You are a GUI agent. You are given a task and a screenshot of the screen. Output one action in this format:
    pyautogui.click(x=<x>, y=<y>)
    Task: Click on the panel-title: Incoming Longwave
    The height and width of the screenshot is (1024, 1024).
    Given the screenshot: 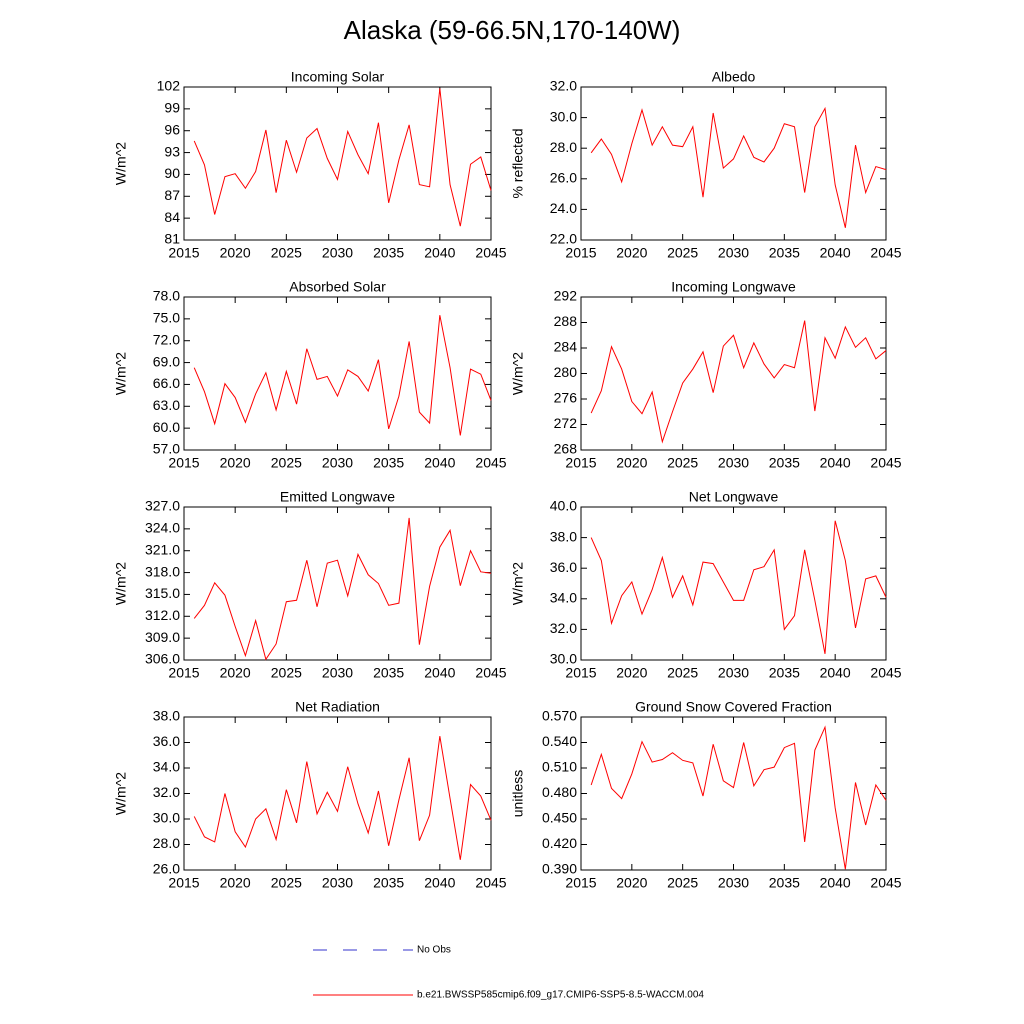 What is the action you would take?
    pyautogui.click(x=733, y=287)
    